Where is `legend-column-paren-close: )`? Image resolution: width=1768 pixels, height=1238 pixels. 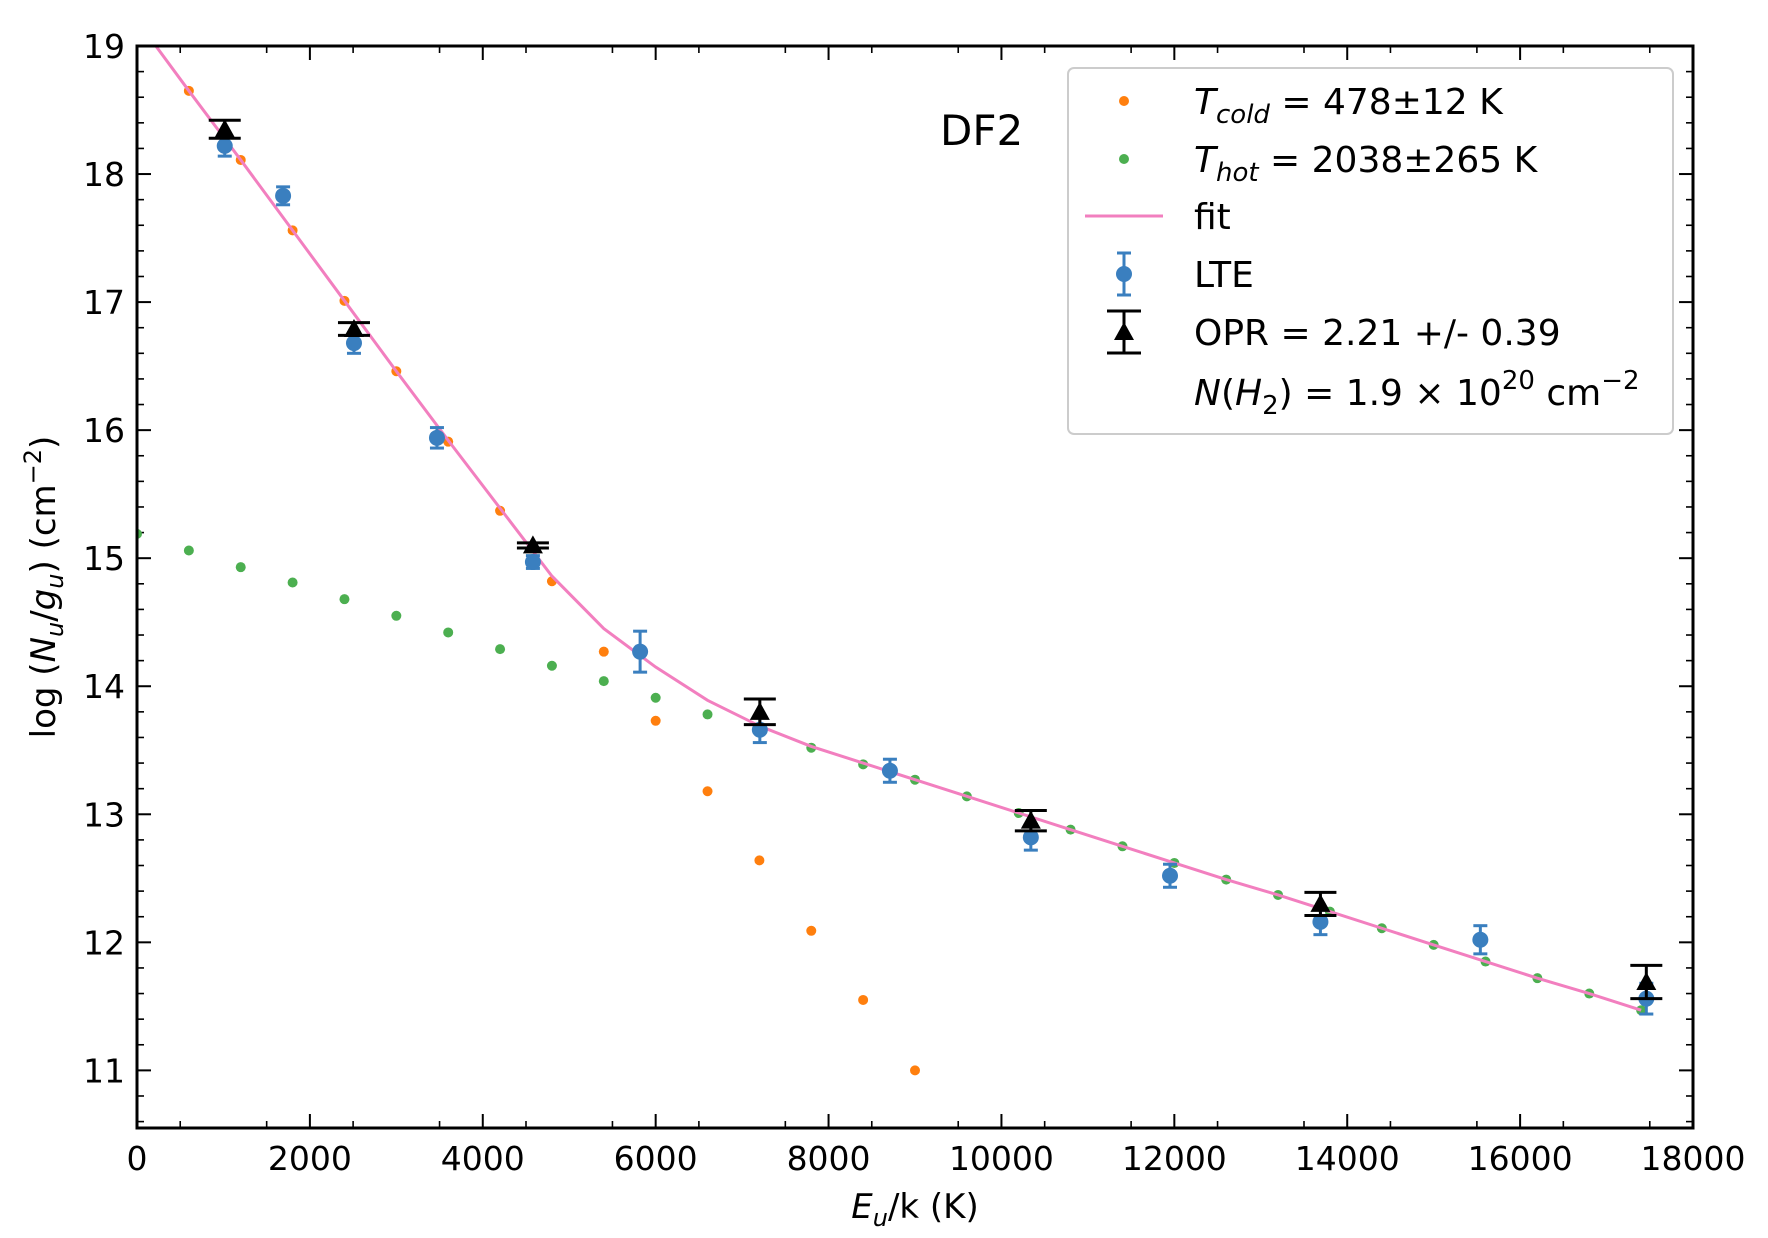
legend-column-paren-close: ) is located at coordinates (1286, 393).